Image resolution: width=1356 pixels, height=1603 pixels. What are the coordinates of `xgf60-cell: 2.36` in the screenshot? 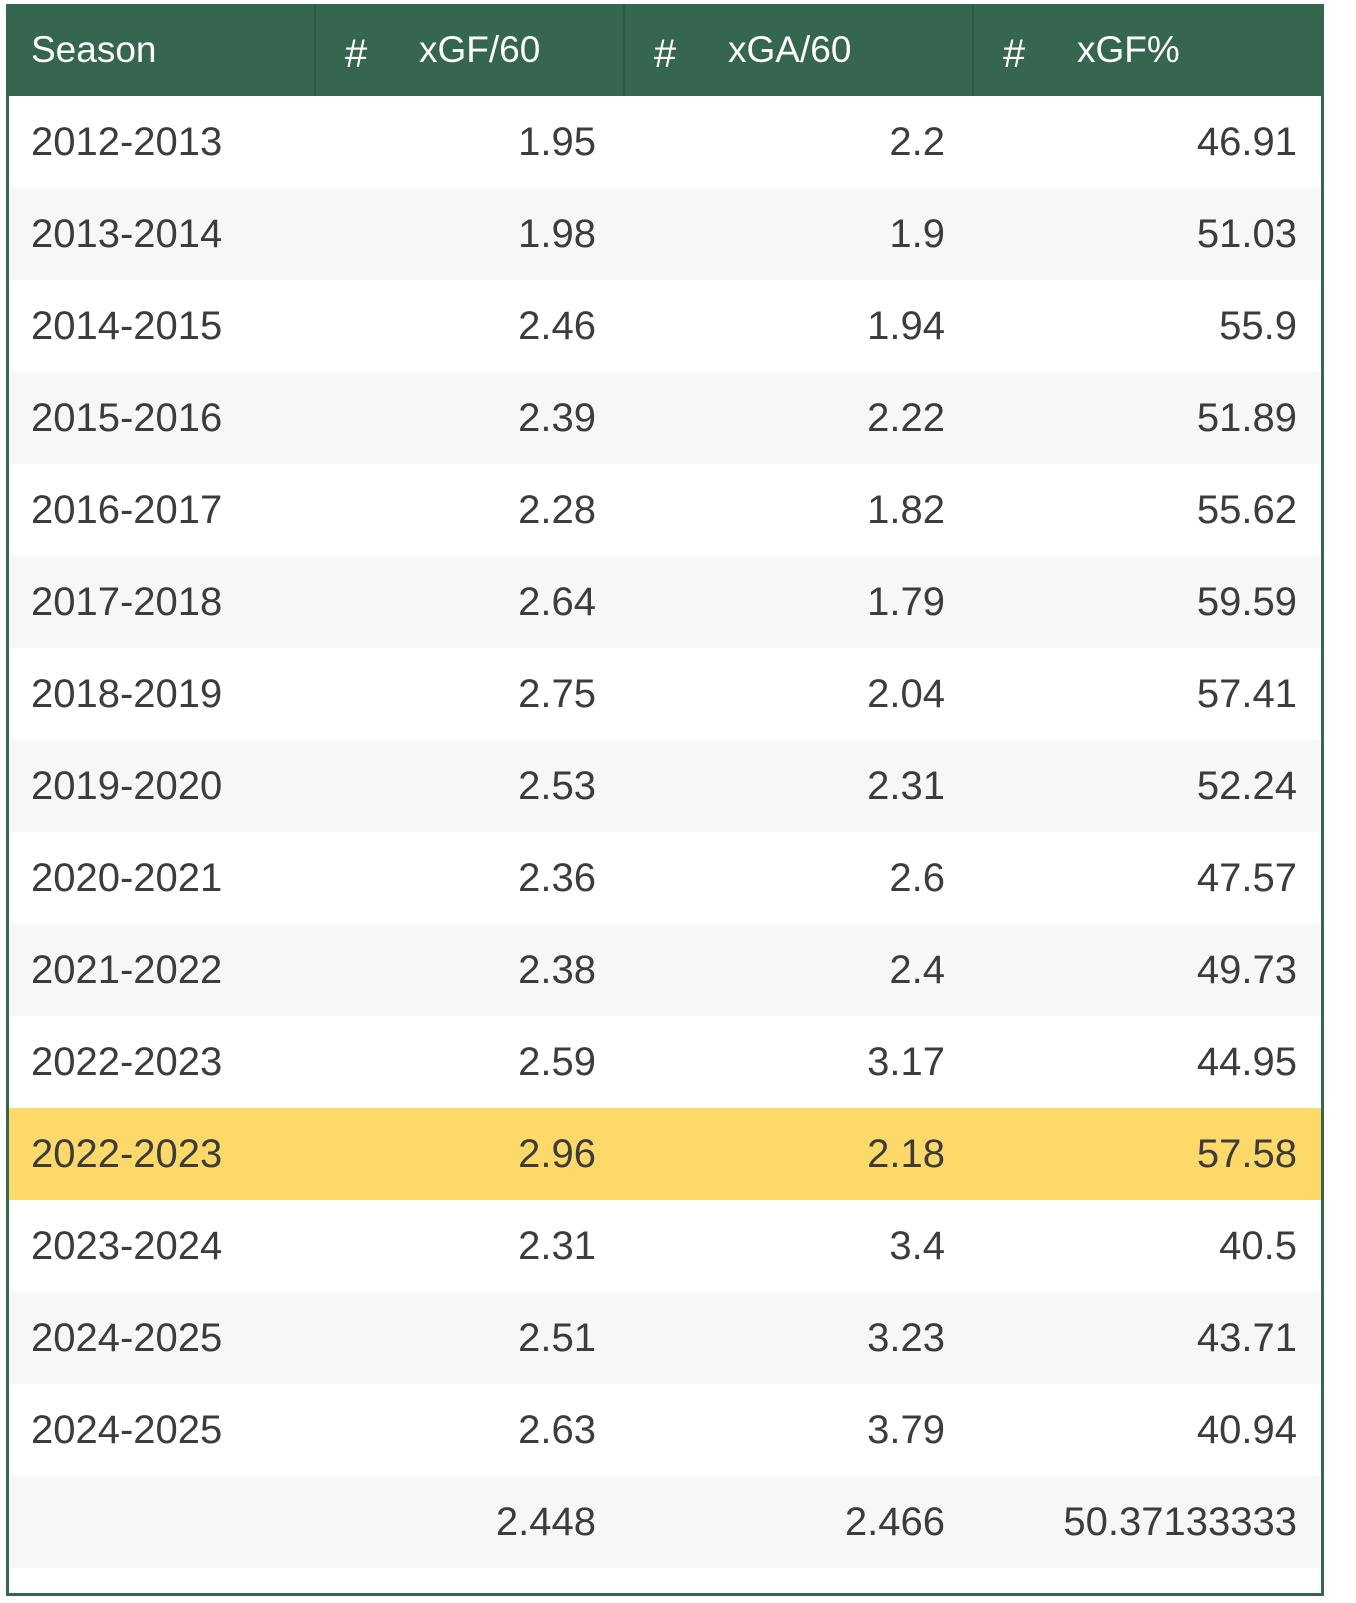 It's located at (557, 878).